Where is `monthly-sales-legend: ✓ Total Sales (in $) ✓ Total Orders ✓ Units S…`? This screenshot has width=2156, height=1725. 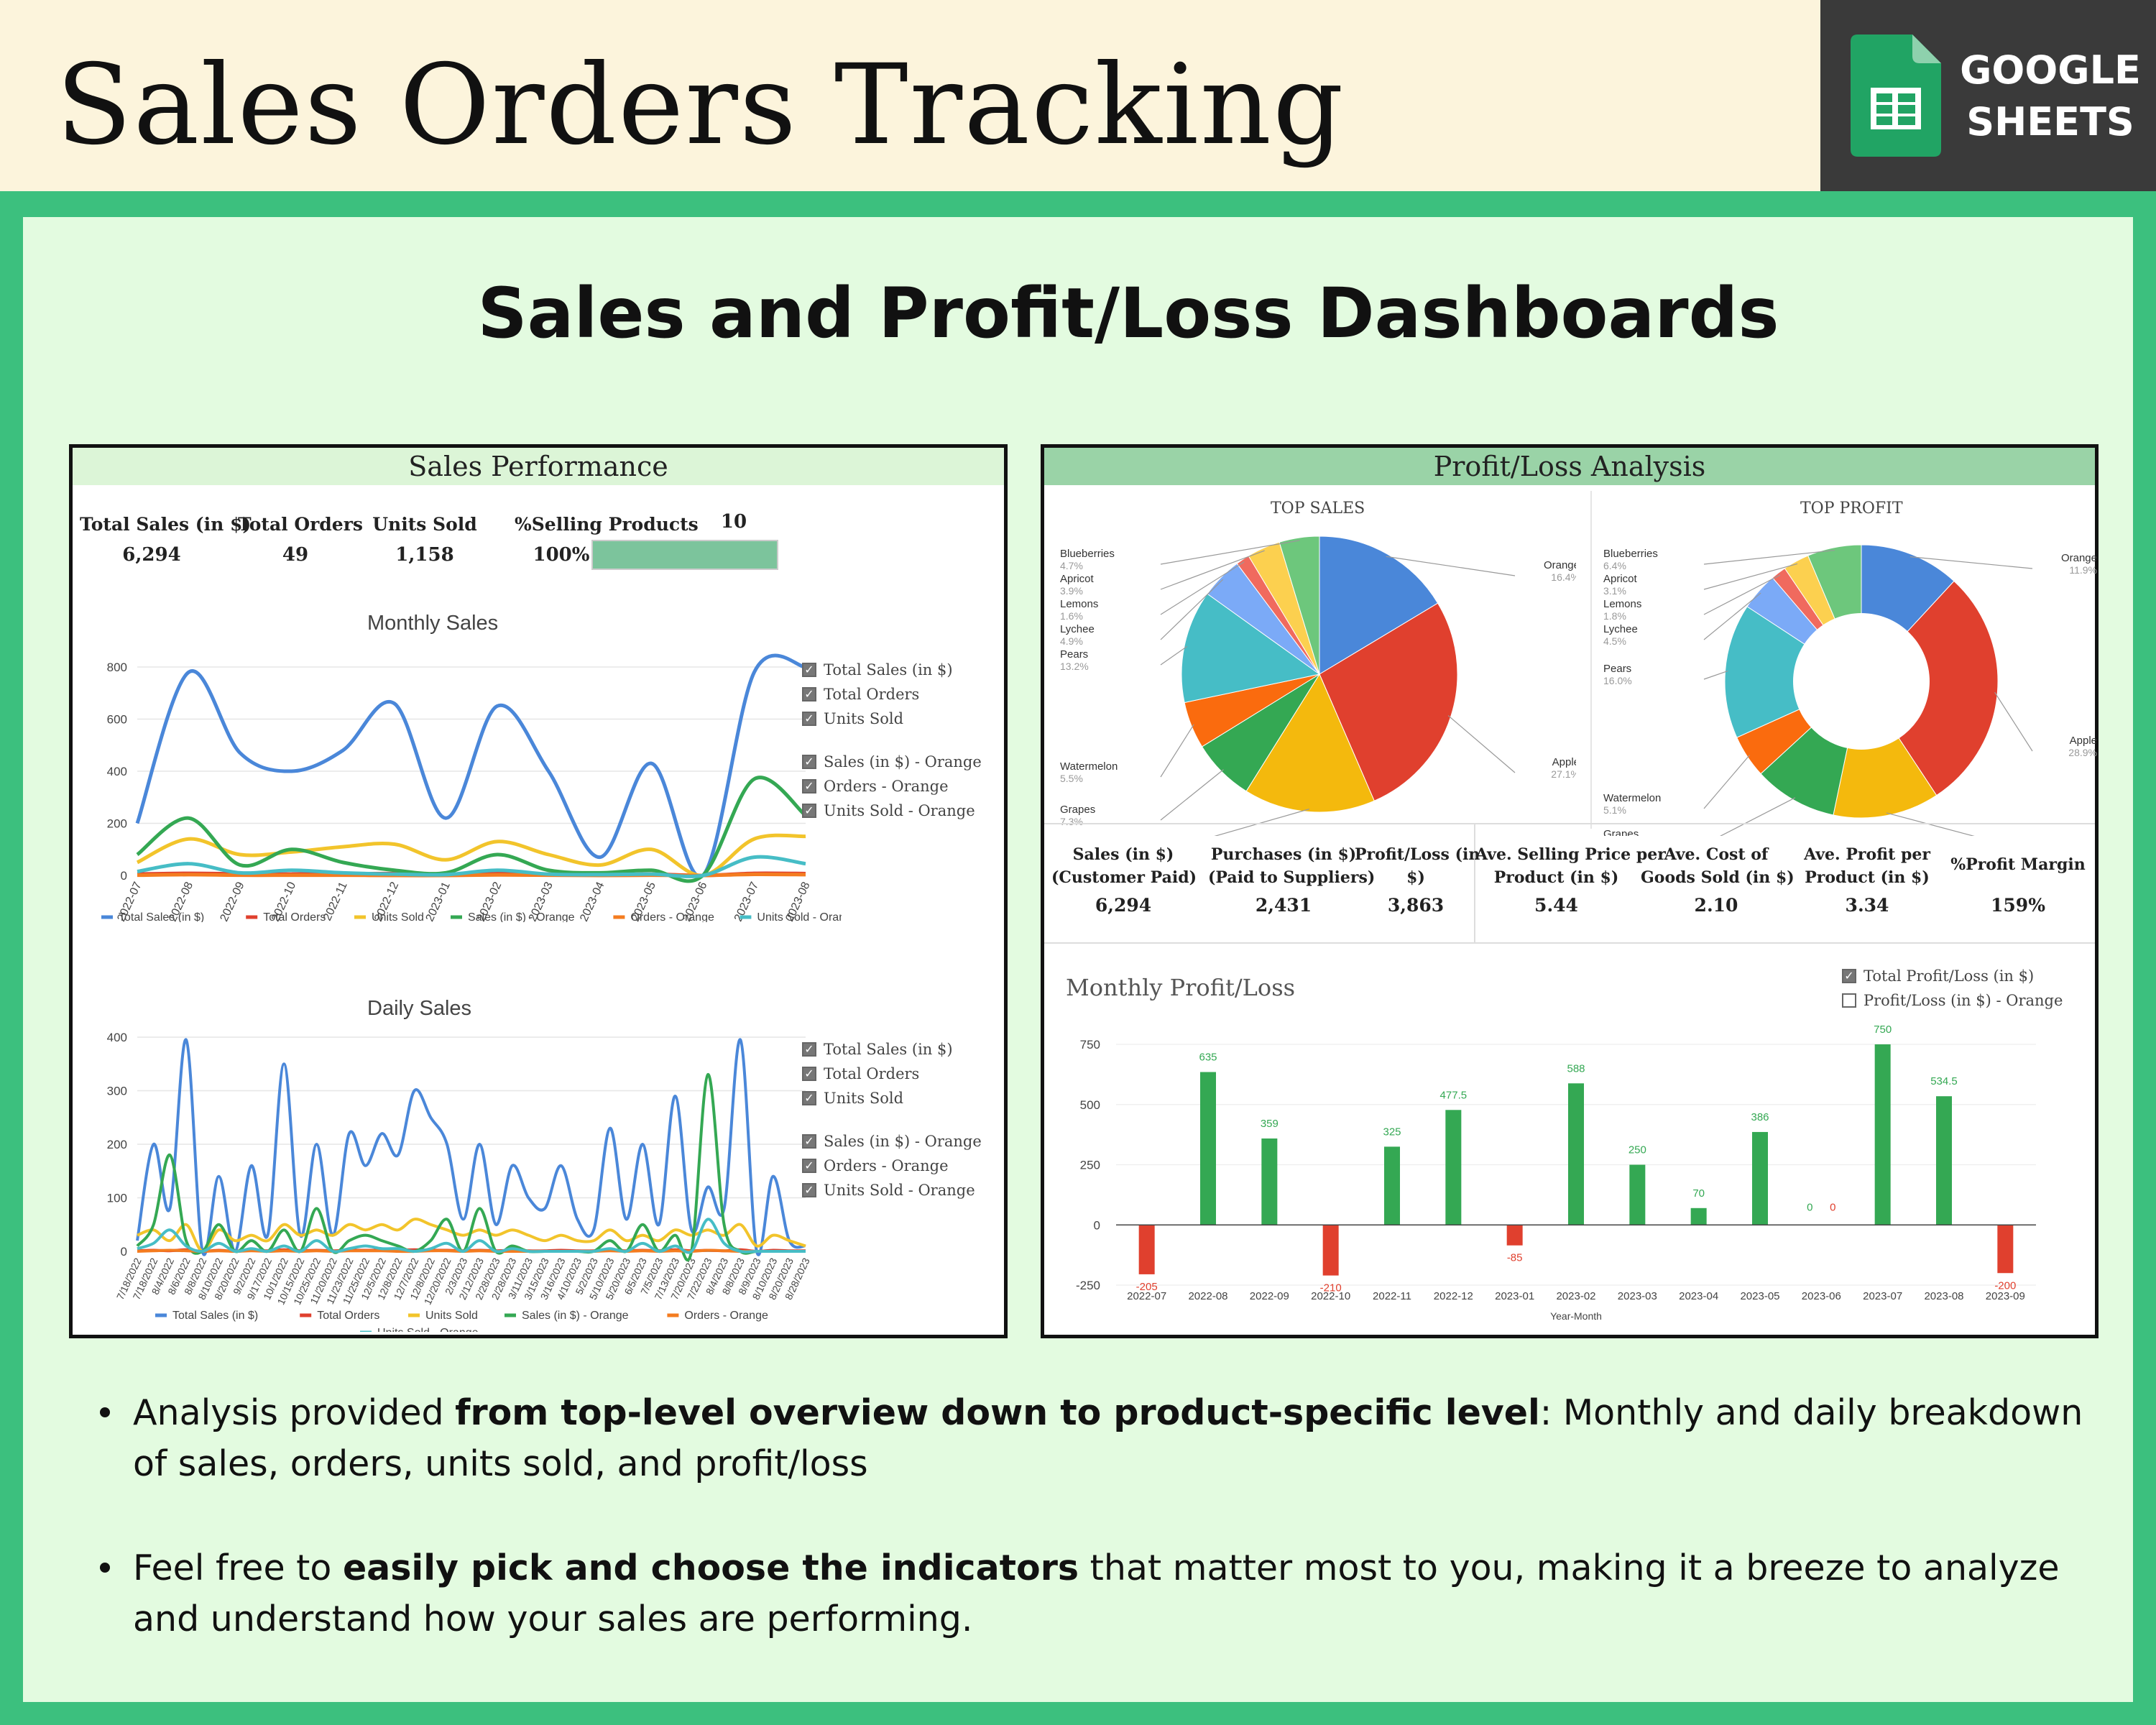
monthly-sales-legend: ✓ Total Sales (in $) ✓ Total Orders ✓ Units S… is located at coordinates (892, 740).